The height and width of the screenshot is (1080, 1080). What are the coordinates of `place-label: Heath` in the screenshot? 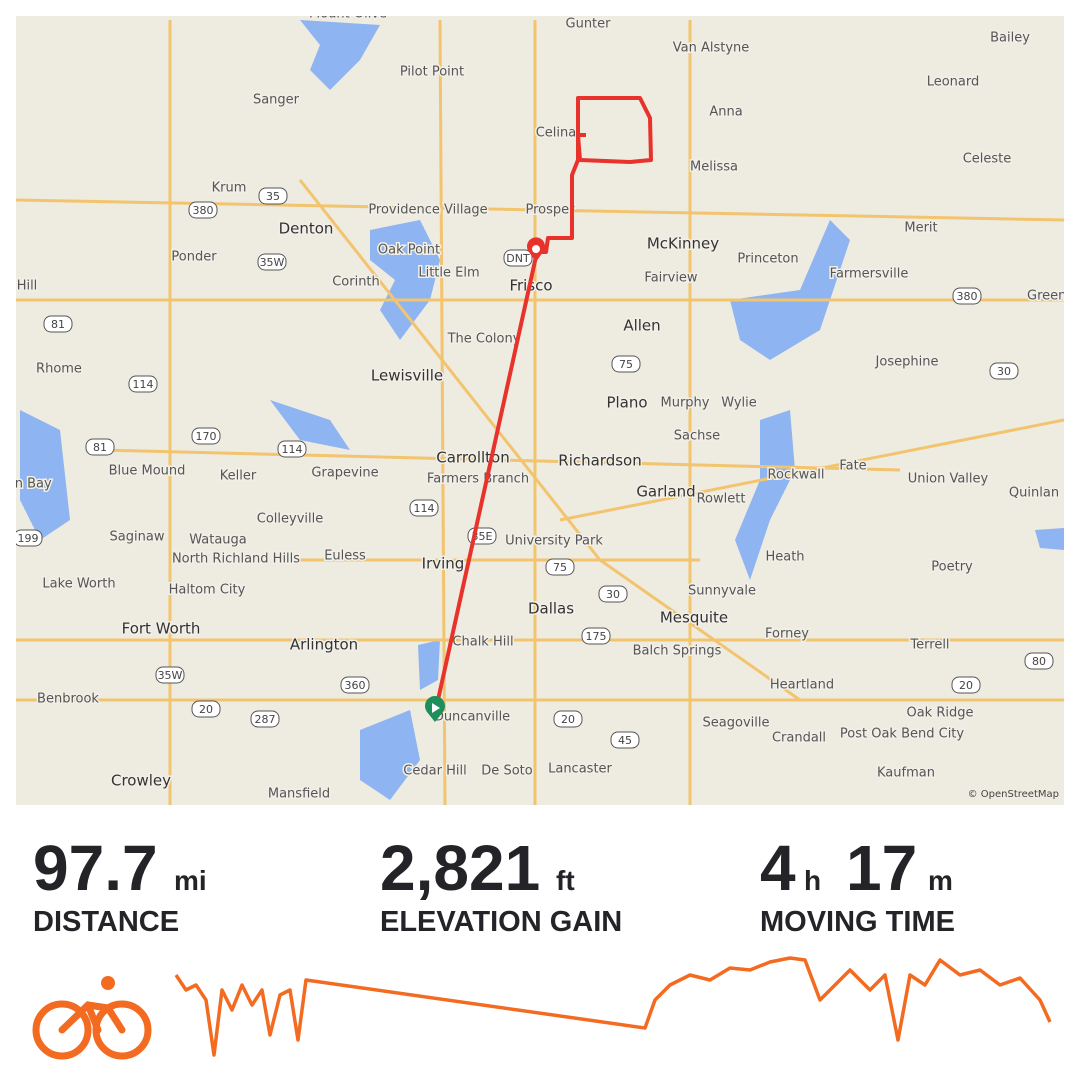 It's located at (784, 557).